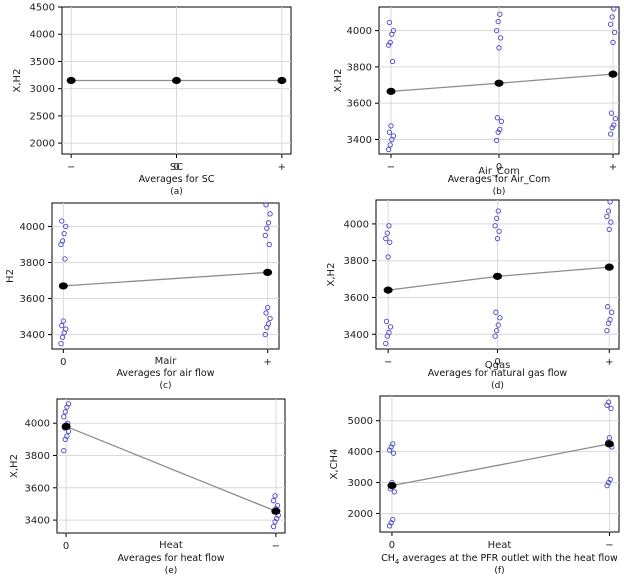  What do you see at coordinates (170, 558) in the screenshot?
I see `chart-caption: Averages for heat flow` at bounding box center [170, 558].